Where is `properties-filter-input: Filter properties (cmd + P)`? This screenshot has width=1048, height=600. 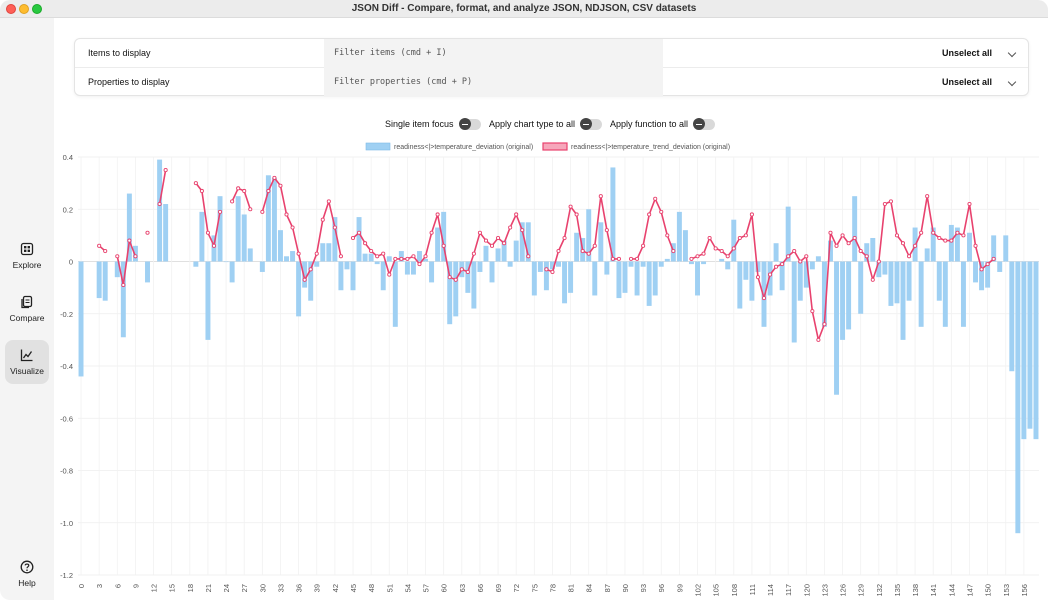
properties-filter-input: Filter properties (cmd + P) is located at coordinates (493, 82).